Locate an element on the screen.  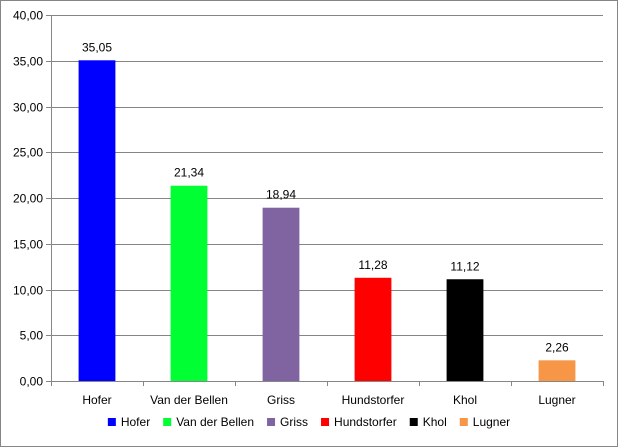
data-label: 2,26 is located at coordinates (557, 347).